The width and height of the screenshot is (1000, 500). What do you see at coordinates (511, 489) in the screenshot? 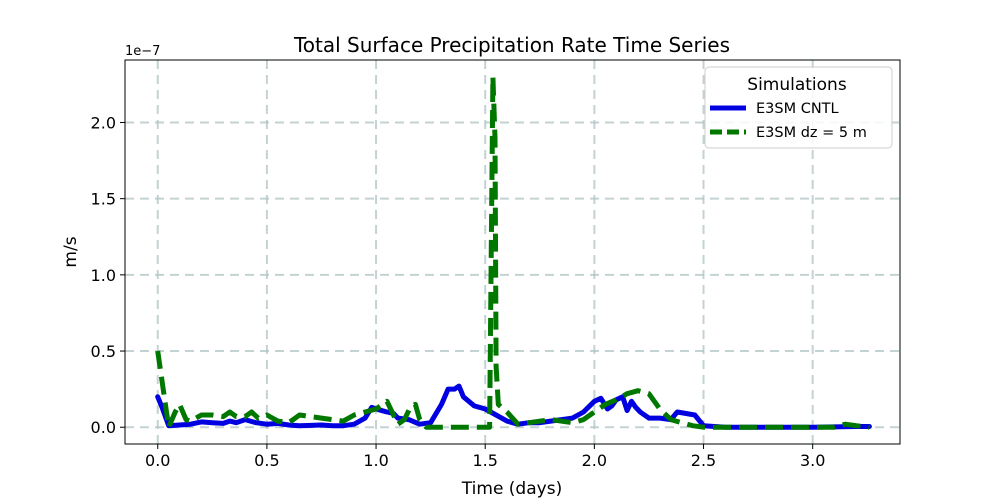
I see `x-axis-label: Time (days)` at bounding box center [511, 489].